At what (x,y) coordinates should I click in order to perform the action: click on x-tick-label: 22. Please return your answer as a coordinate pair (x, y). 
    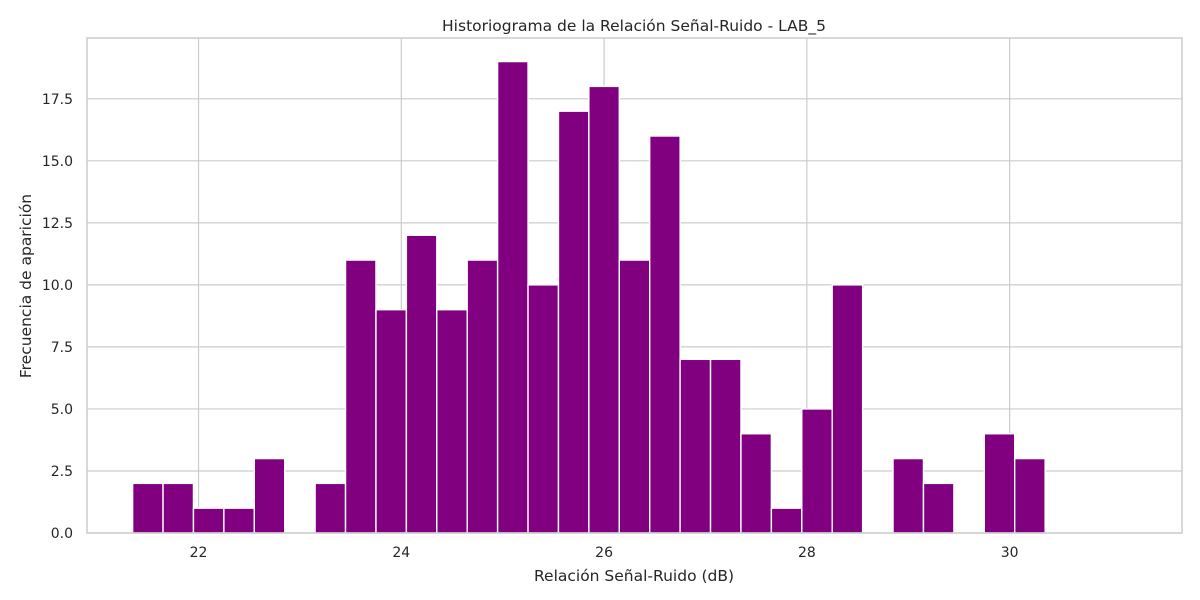
    Looking at the image, I should click on (199, 553).